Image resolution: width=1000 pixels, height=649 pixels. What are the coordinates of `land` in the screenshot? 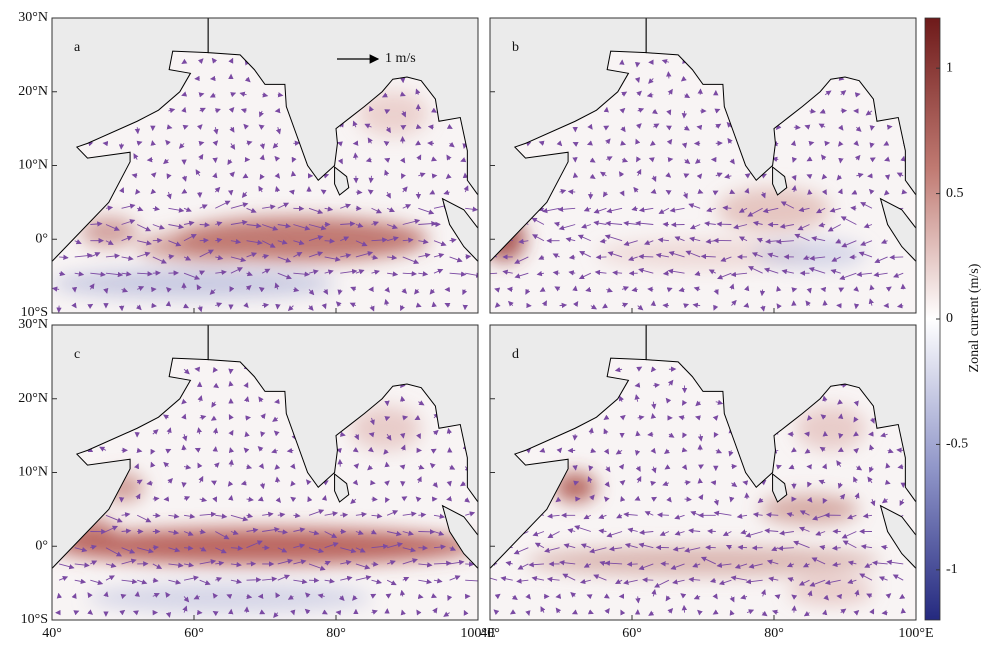 It's located at (130, 447).